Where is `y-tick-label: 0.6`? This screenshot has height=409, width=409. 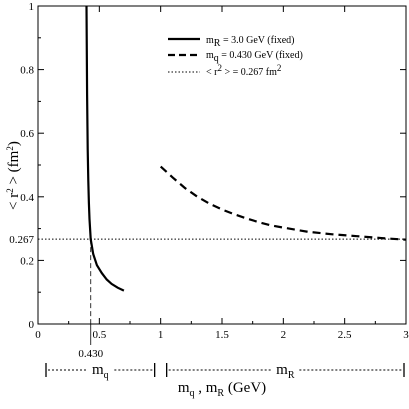 y-tick-label: 0.6 is located at coordinates (27, 134).